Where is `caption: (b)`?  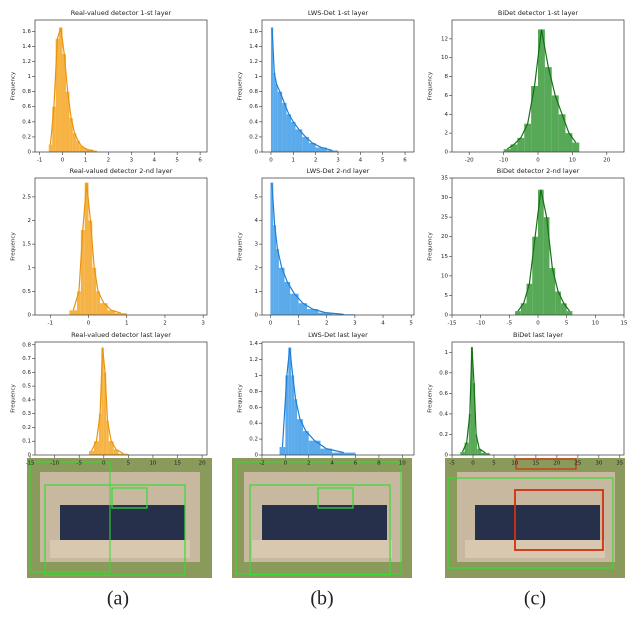
caption: (b) is located at coordinates (321, 599).